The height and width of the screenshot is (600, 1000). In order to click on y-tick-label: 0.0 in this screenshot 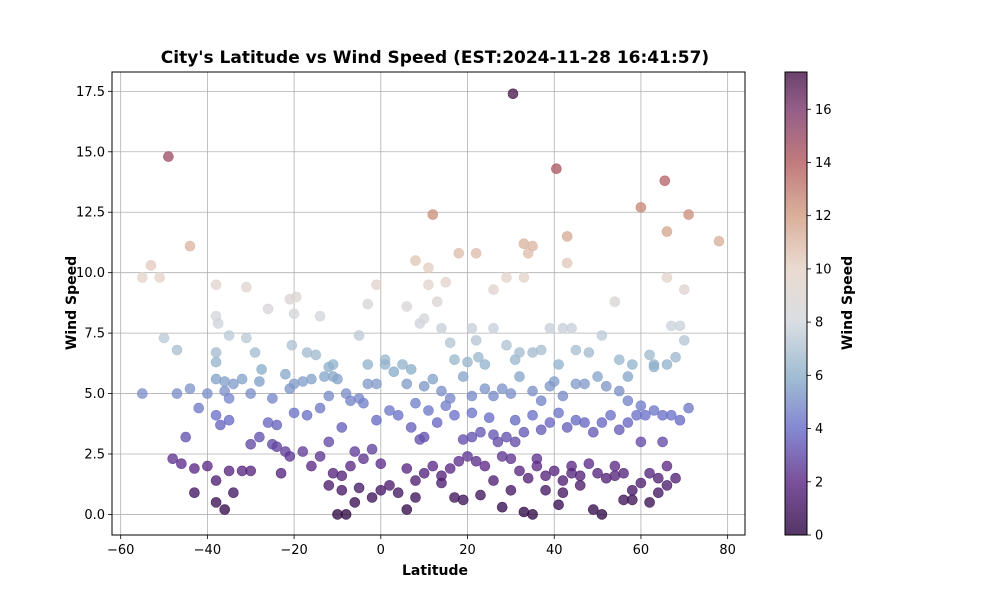, I will do `click(94, 515)`.